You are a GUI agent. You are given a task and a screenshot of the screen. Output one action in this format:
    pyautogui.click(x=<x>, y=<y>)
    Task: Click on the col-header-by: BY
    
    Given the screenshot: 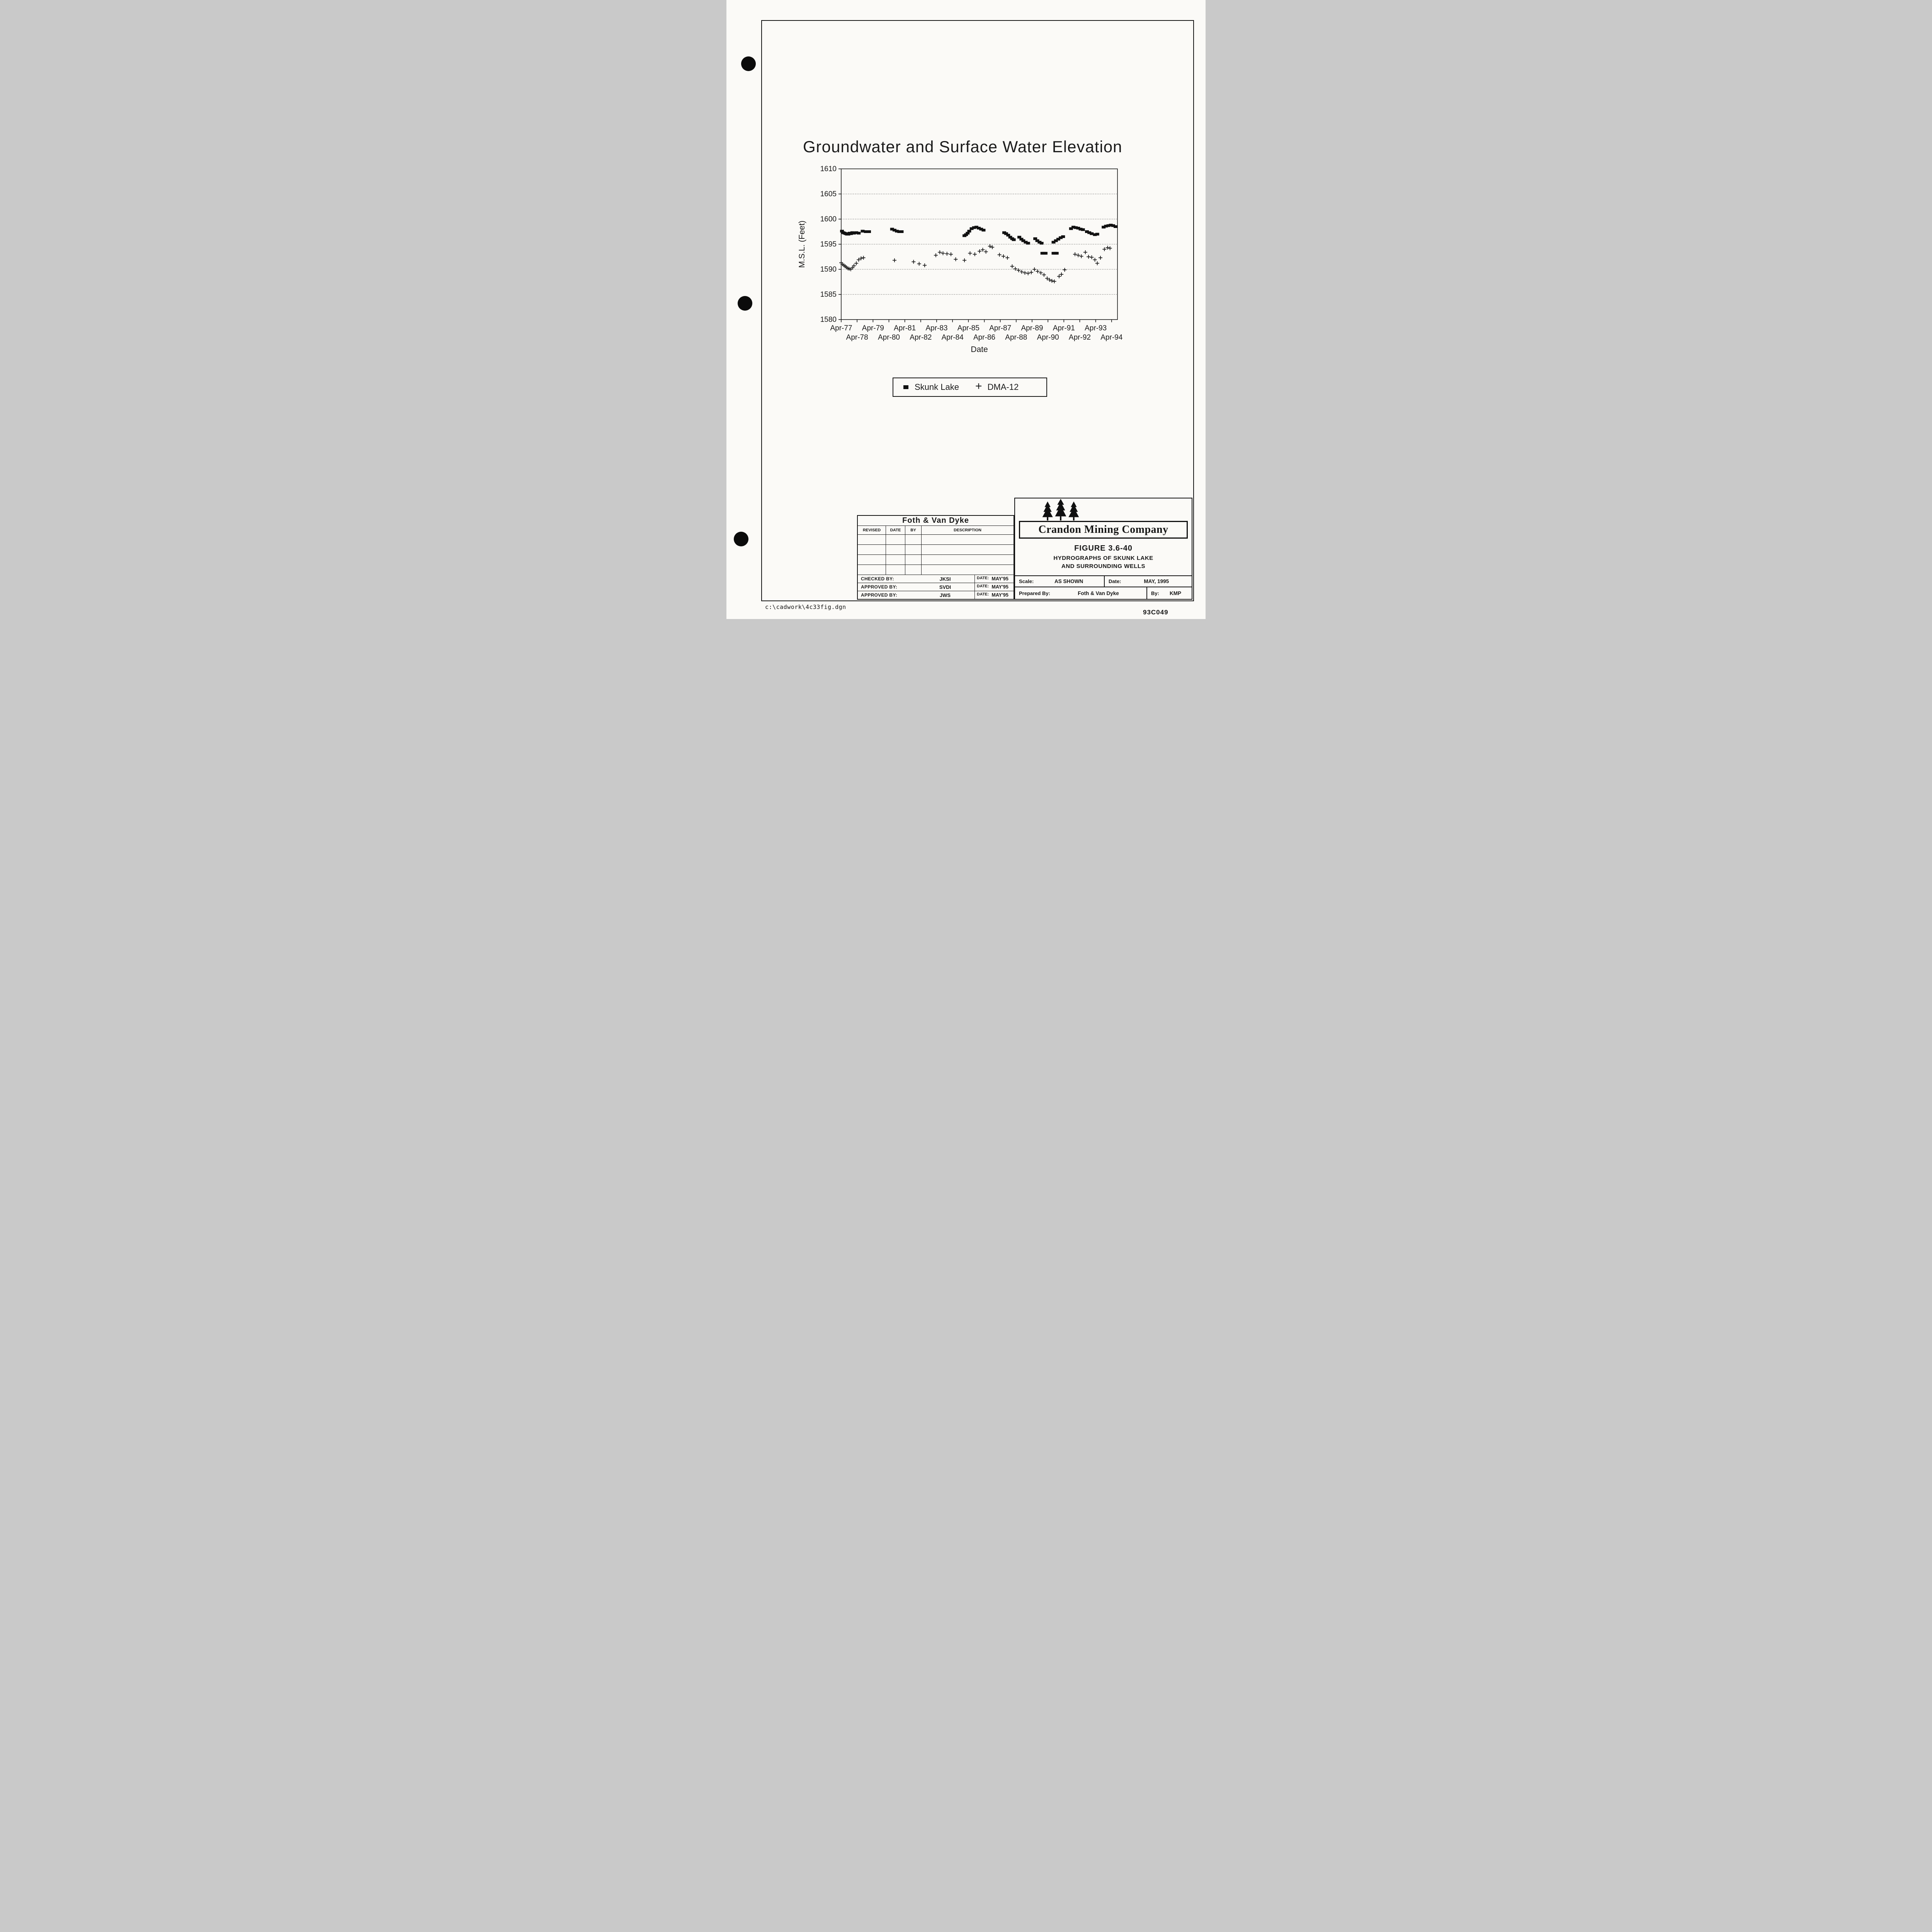 What is the action you would take?
    pyautogui.click(x=913, y=530)
    